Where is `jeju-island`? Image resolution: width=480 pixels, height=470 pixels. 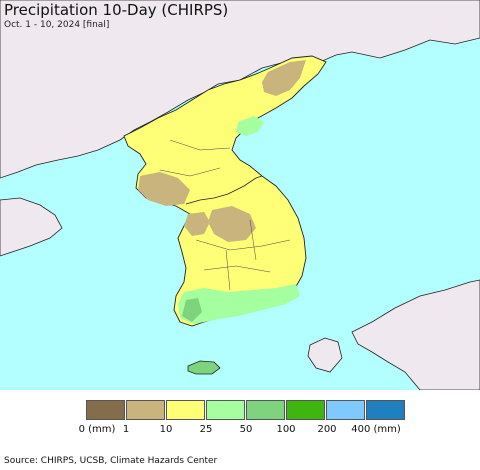
jeju-island is located at coordinates (204, 367).